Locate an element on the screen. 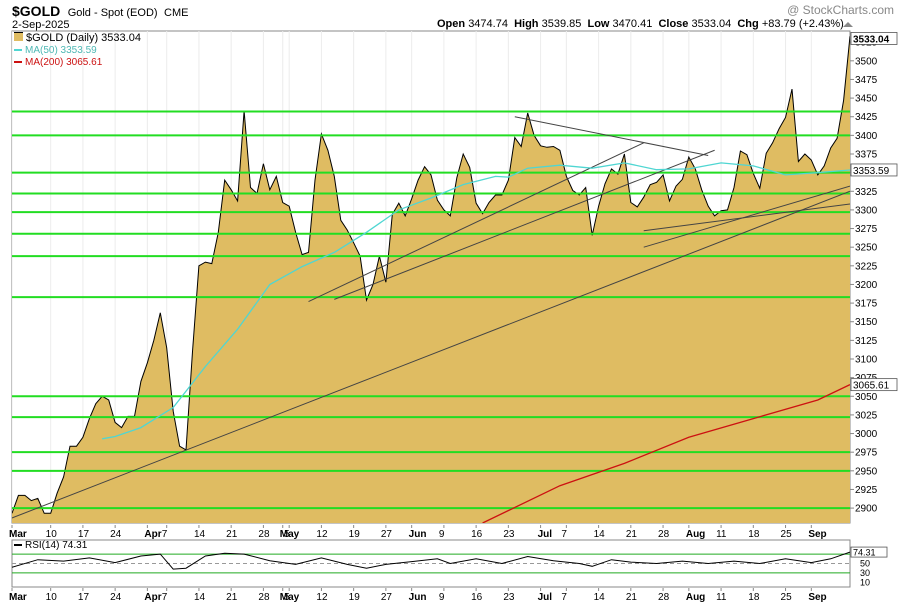 This screenshot has width=901, height=610. symbol-label: $GOLD is located at coordinates (36, 11).